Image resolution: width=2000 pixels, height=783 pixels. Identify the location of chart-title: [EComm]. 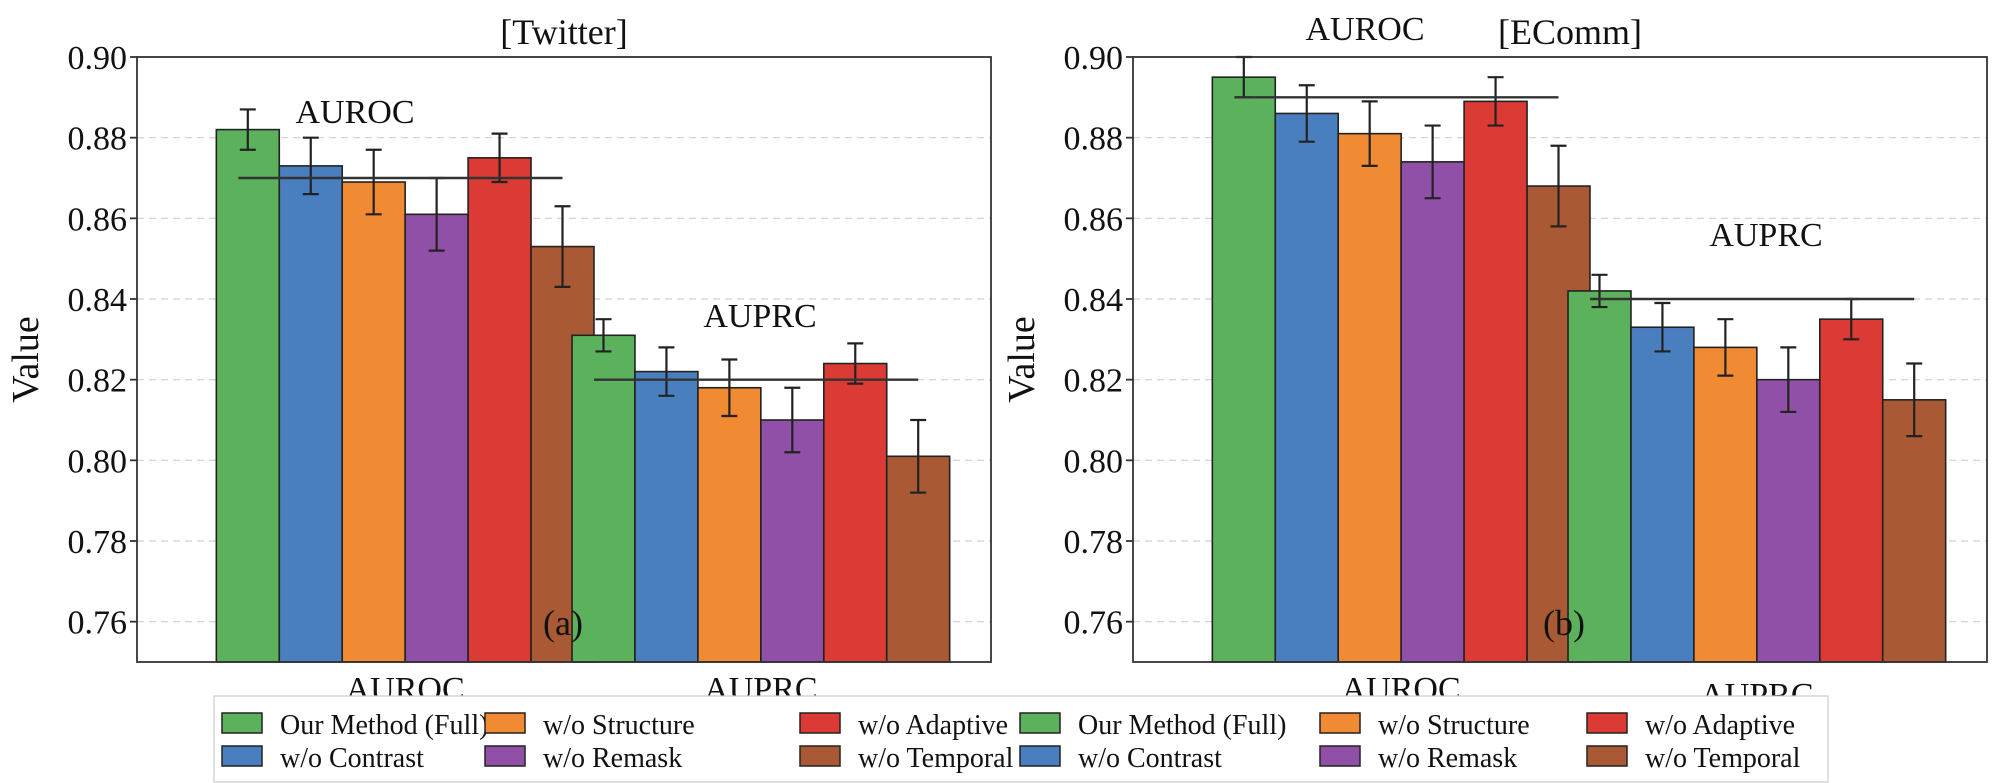
(1570, 32).